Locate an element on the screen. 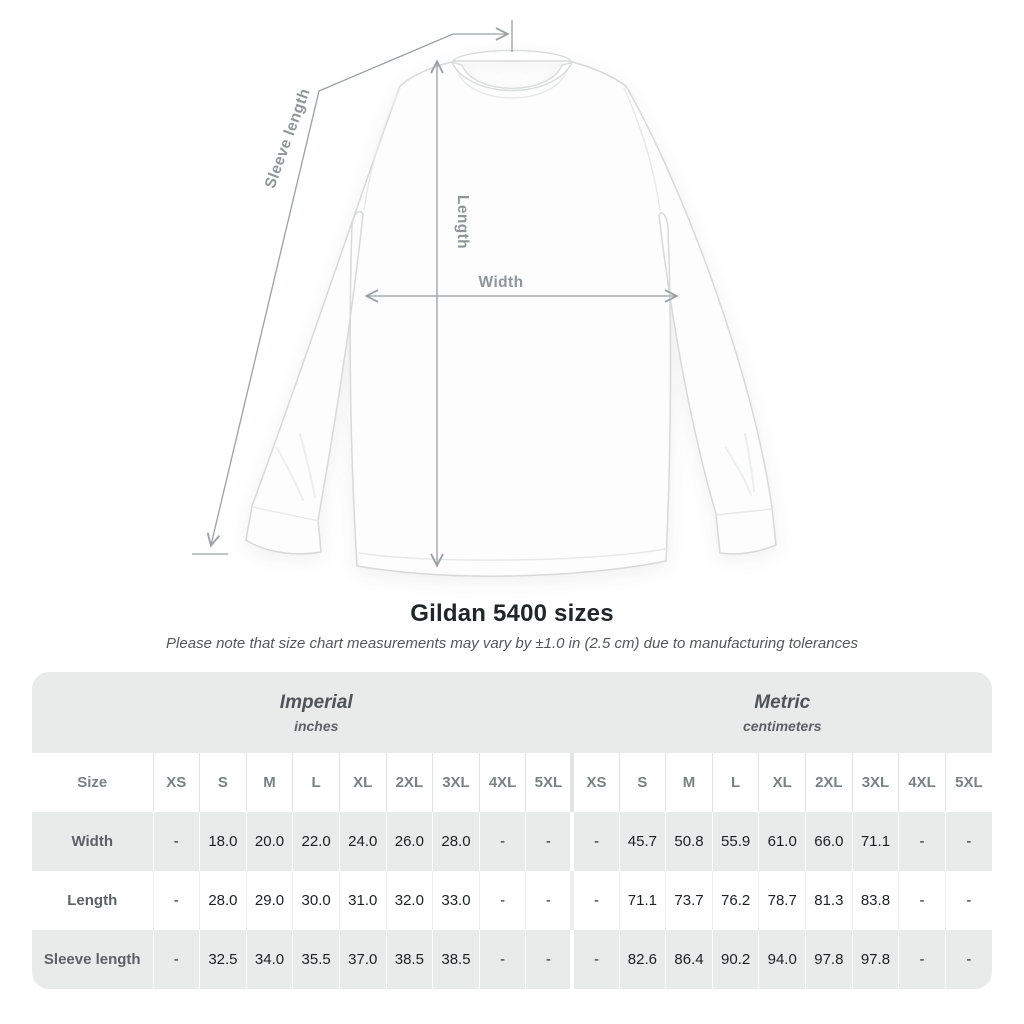  size-header-metric-xs: XS is located at coordinates (595, 782).